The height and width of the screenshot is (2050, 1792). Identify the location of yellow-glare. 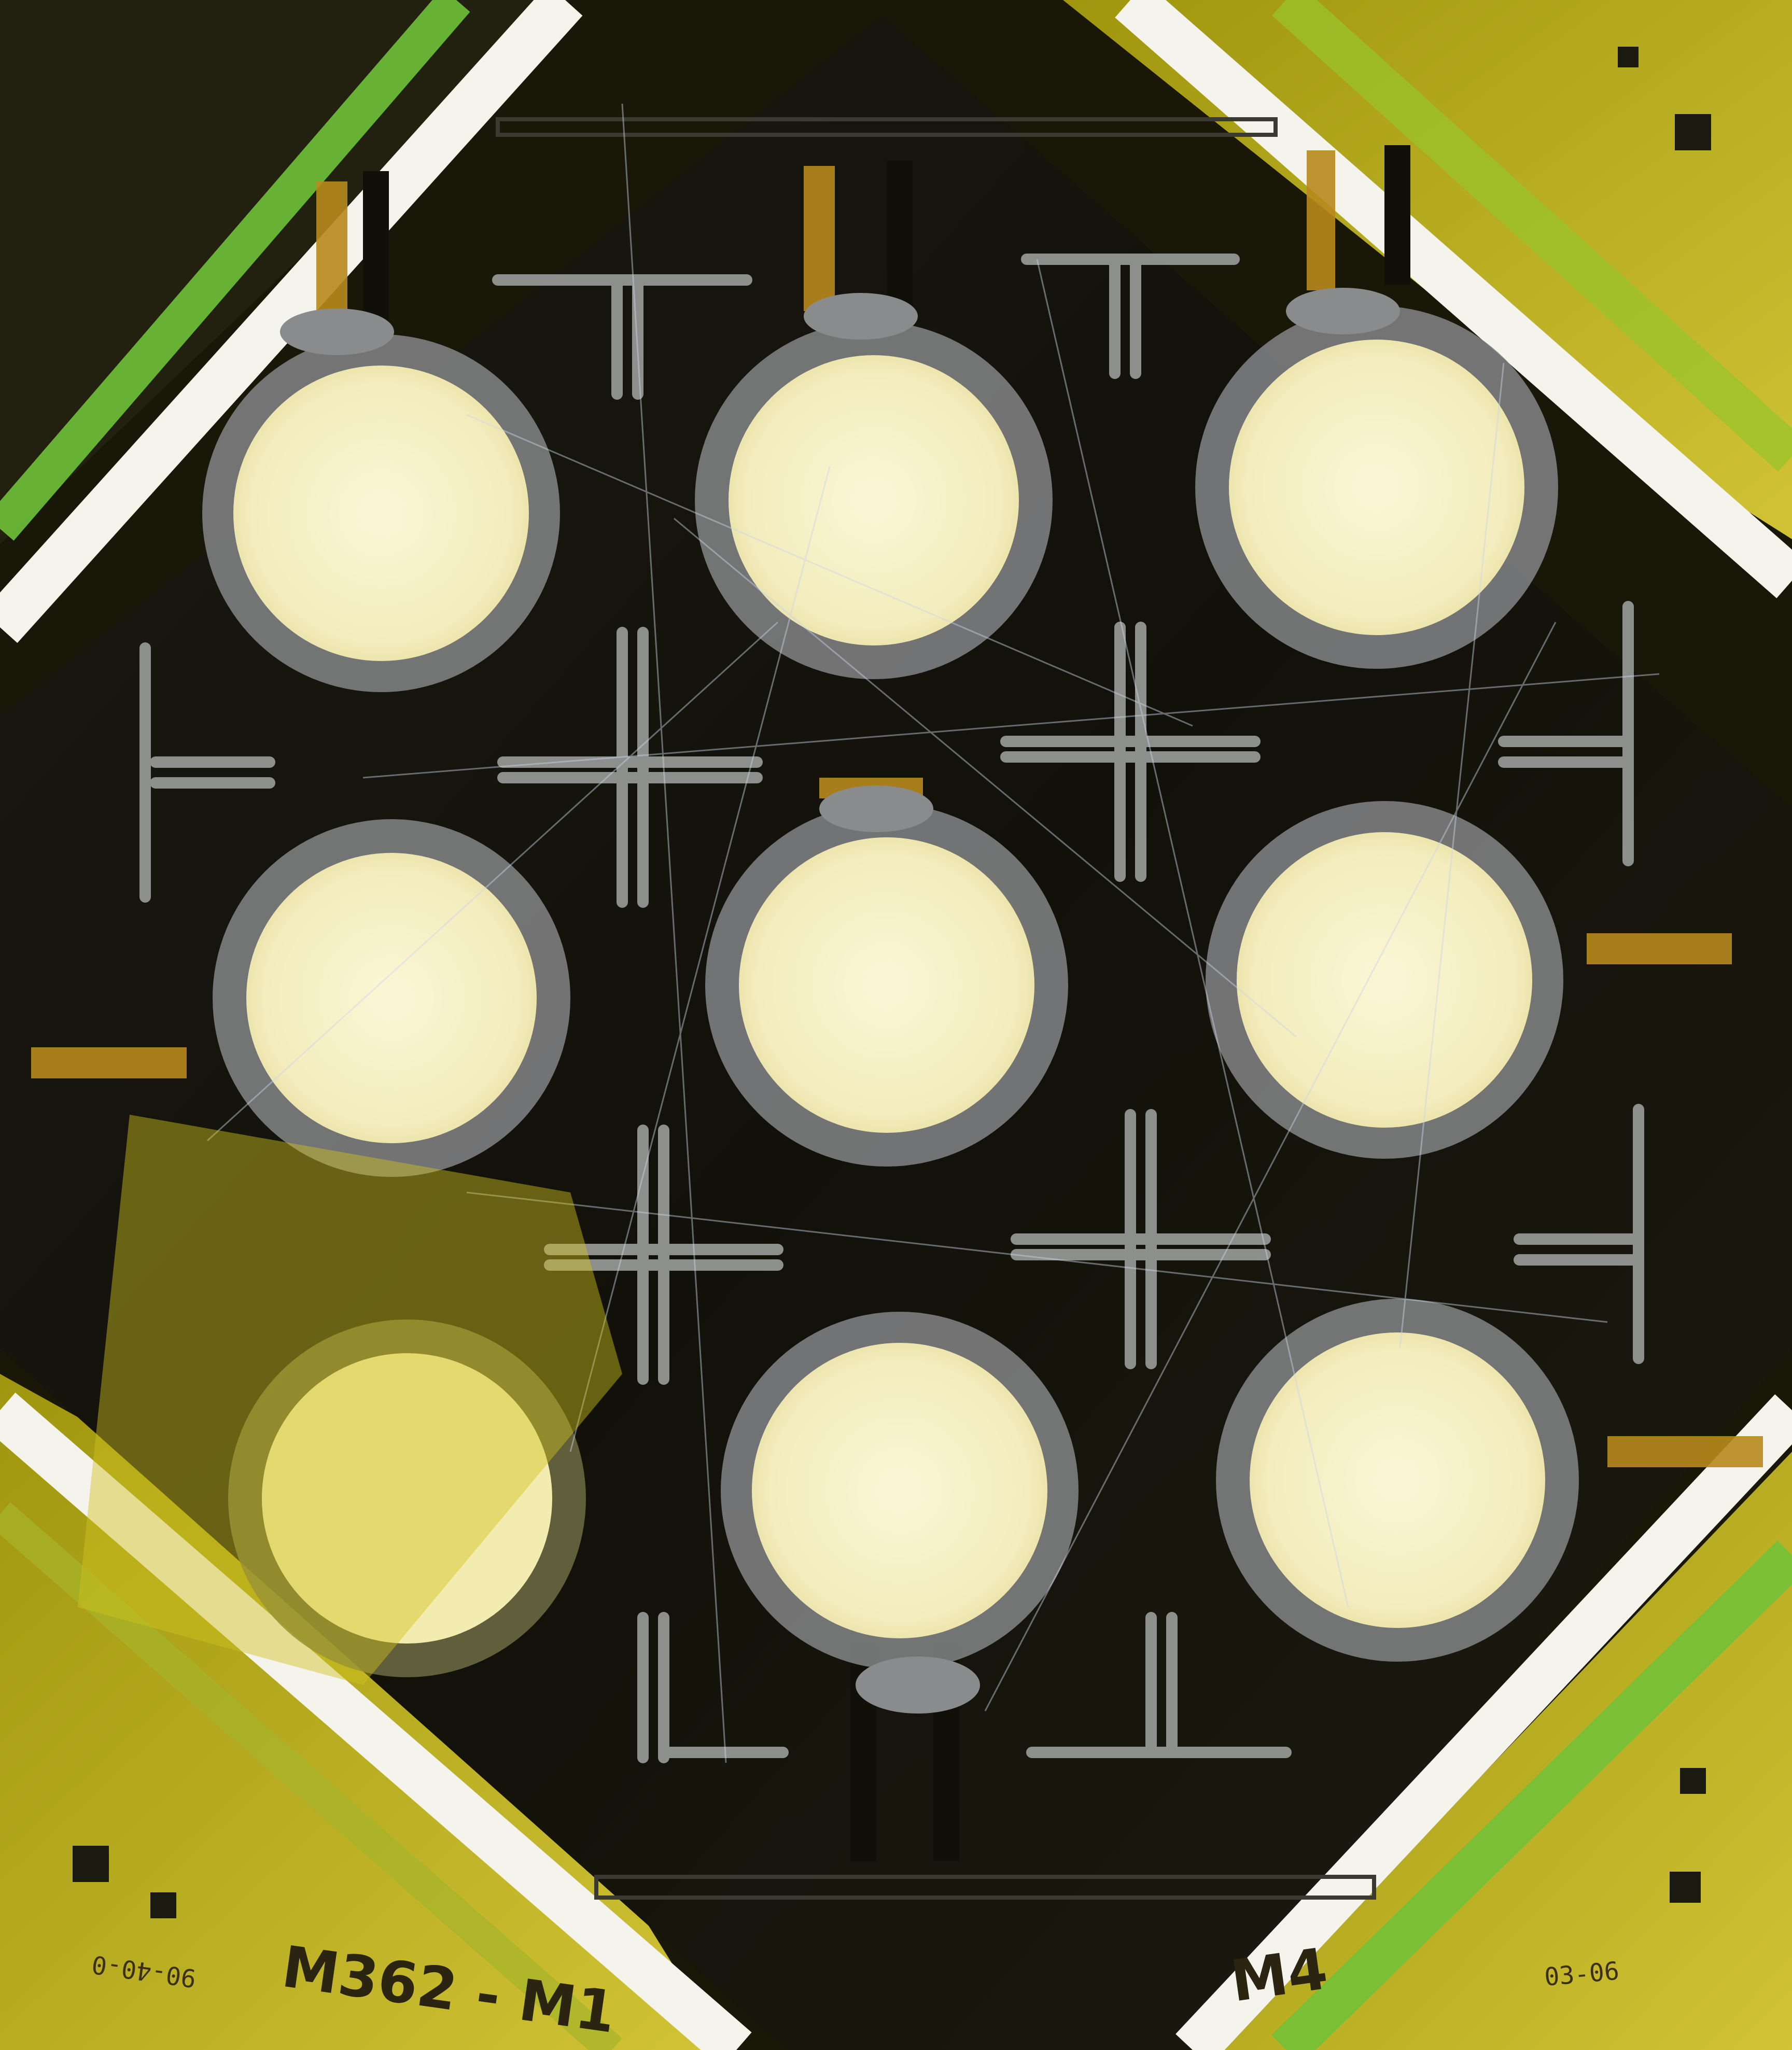
(350, 1400).